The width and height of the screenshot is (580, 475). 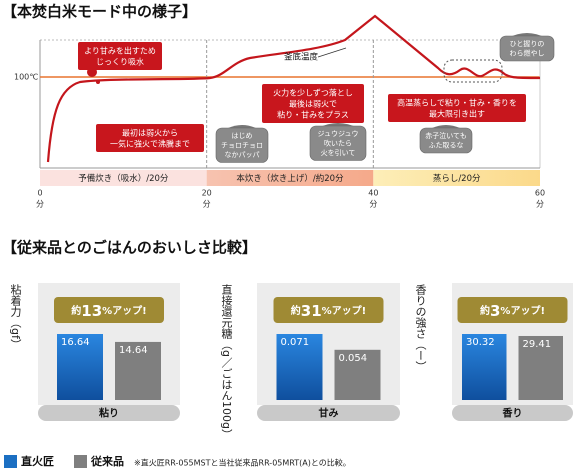 What do you see at coordinates (99, 12) in the screenshot?
I see `section-title: 【本焚白米モード中の様子】` at bounding box center [99, 12].